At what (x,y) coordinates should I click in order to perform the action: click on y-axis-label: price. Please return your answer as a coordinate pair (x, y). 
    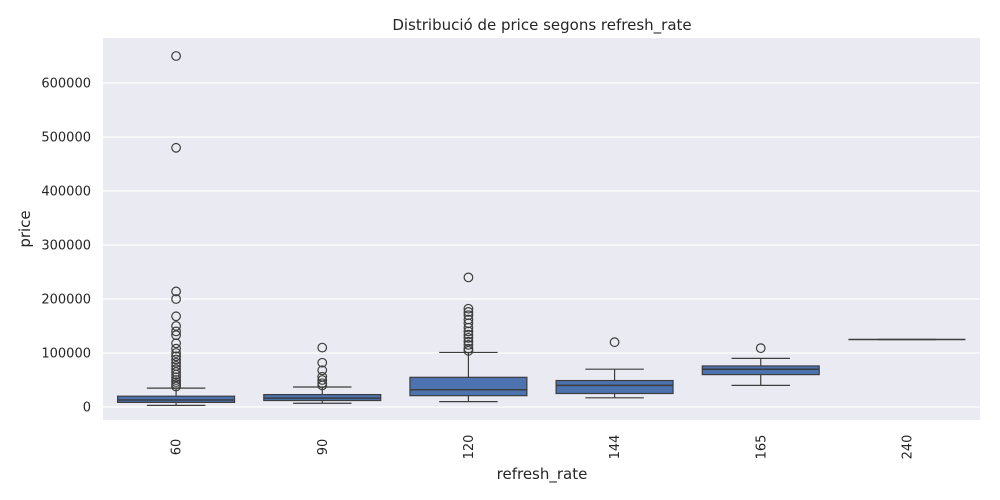
    Looking at the image, I should click on (25, 228).